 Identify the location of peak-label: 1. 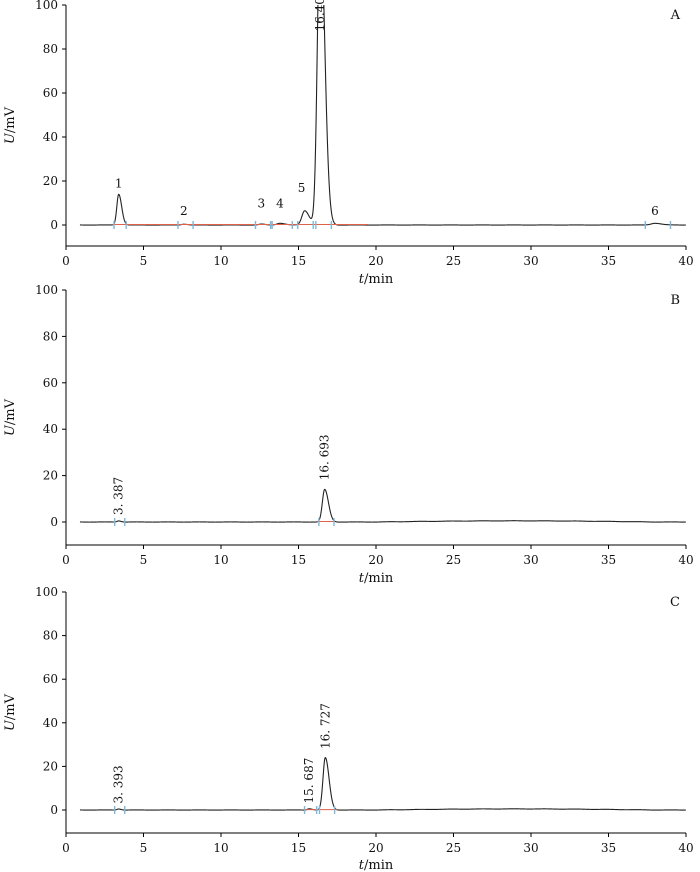
(119, 184).